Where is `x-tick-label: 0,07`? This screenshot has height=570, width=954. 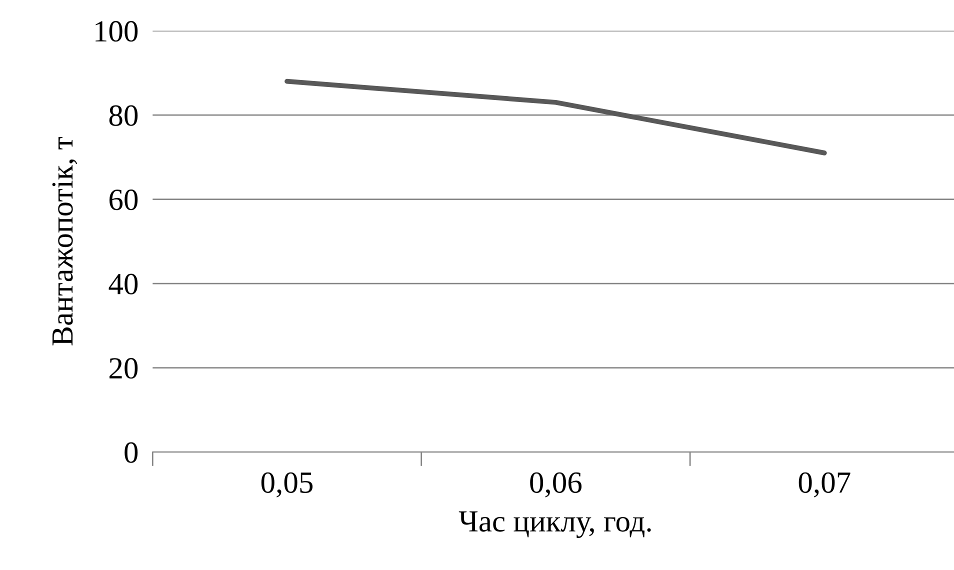 x-tick-label: 0,07 is located at coordinates (824, 485).